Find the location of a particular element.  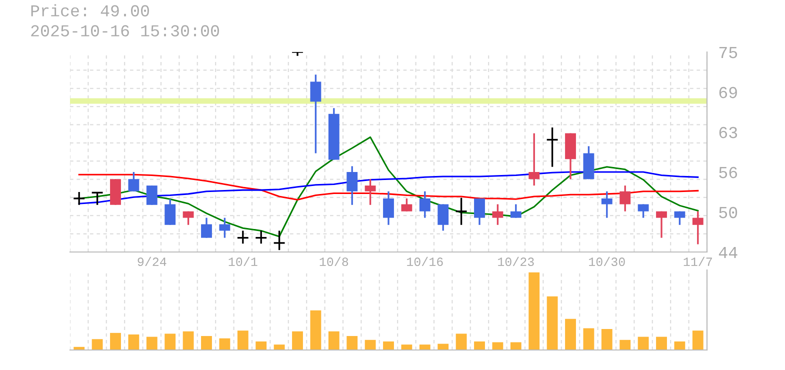

text: Price: 49.00 is located at coordinates (90, 10).